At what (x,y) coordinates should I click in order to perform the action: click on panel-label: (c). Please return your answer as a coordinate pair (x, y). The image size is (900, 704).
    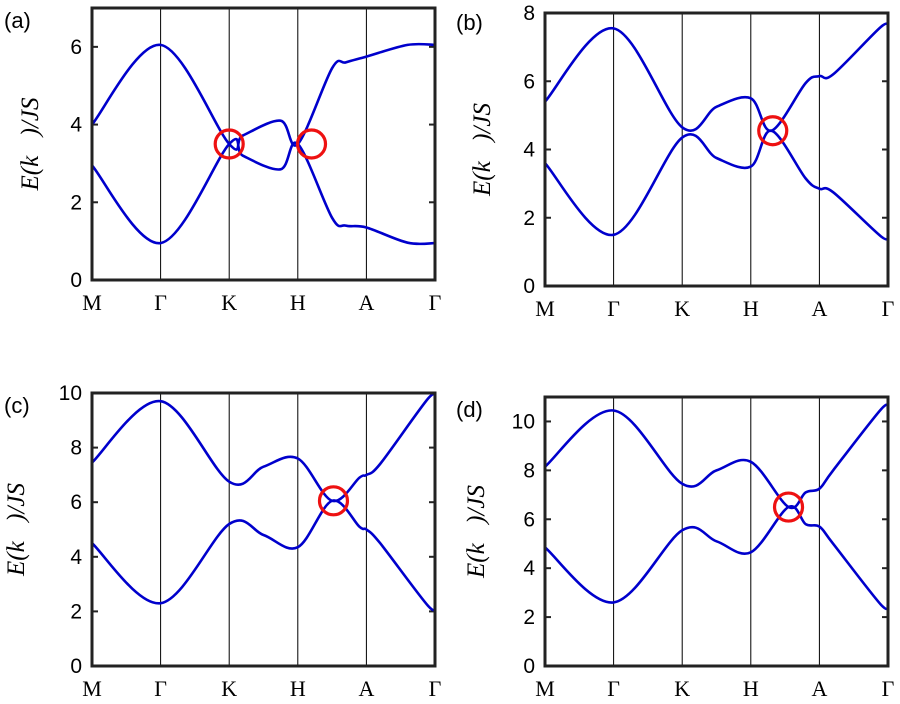
    Looking at the image, I should click on (17, 405).